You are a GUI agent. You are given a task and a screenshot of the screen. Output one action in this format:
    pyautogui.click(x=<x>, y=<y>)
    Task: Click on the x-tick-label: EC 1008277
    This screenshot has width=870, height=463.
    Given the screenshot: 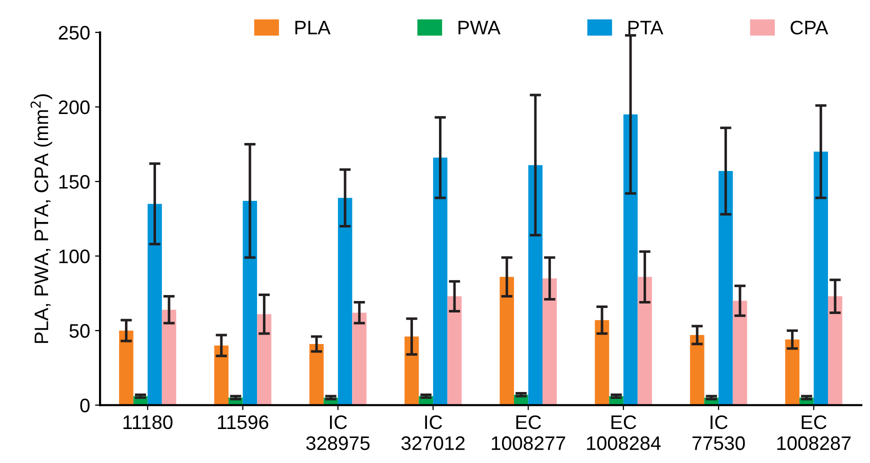 What is the action you would take?
    pyautogui.click(x=529, y=432)
    